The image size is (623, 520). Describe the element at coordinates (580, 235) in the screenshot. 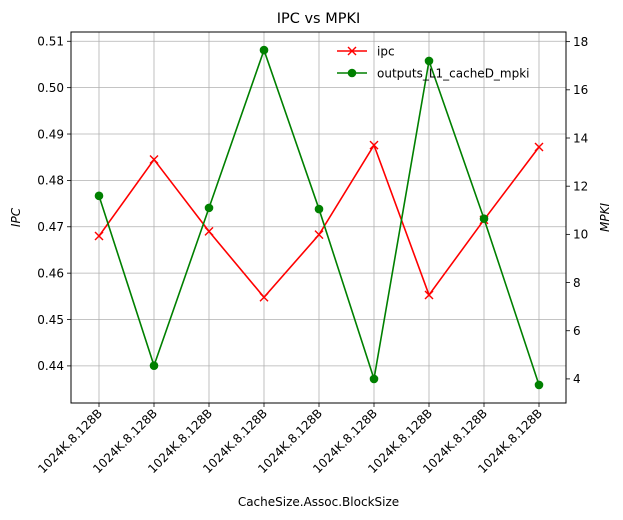

I see `y-right-tick-label: 10` at that location.